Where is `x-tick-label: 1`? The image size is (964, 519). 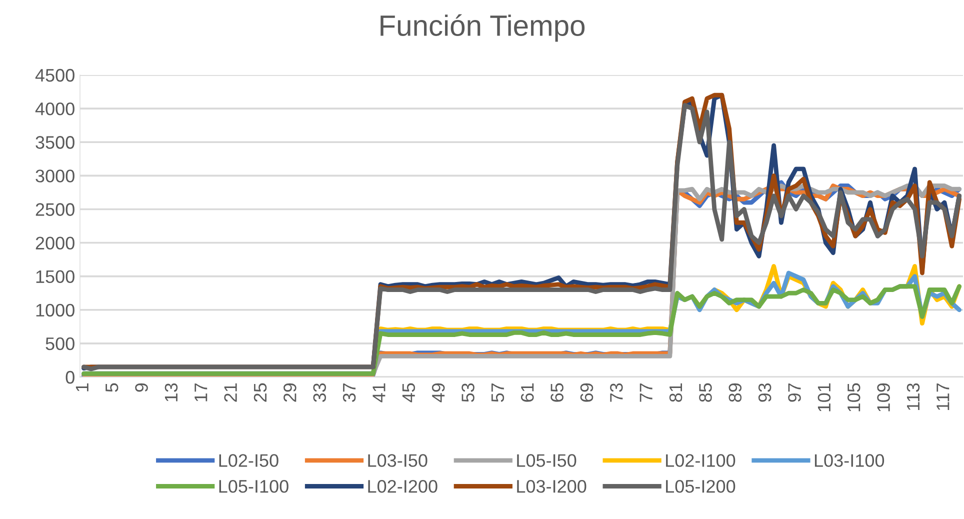 x-tick-label: 1 is located at coordinates (82, 387).